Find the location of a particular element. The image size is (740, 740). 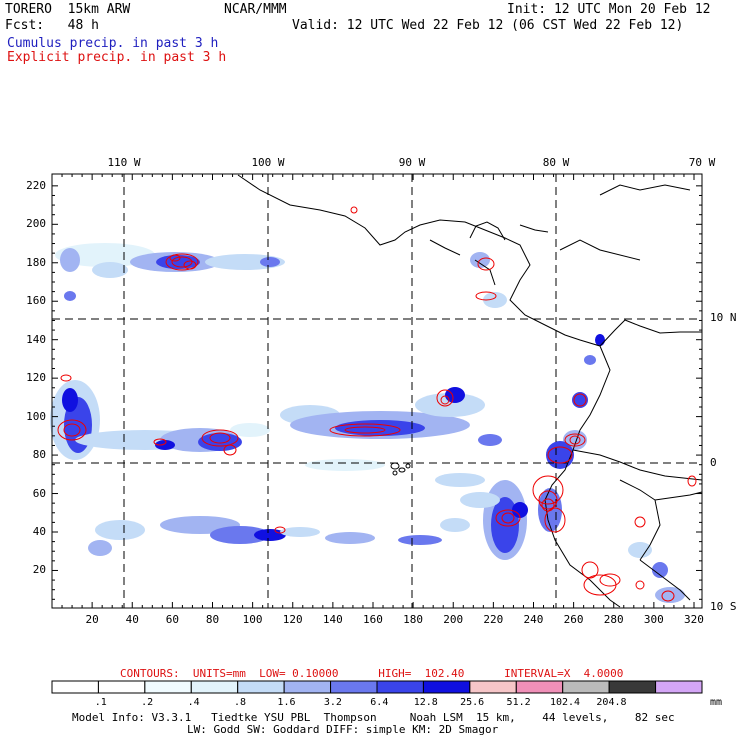

colorbar-label: 204.8 is located at coordinates (611, 702).